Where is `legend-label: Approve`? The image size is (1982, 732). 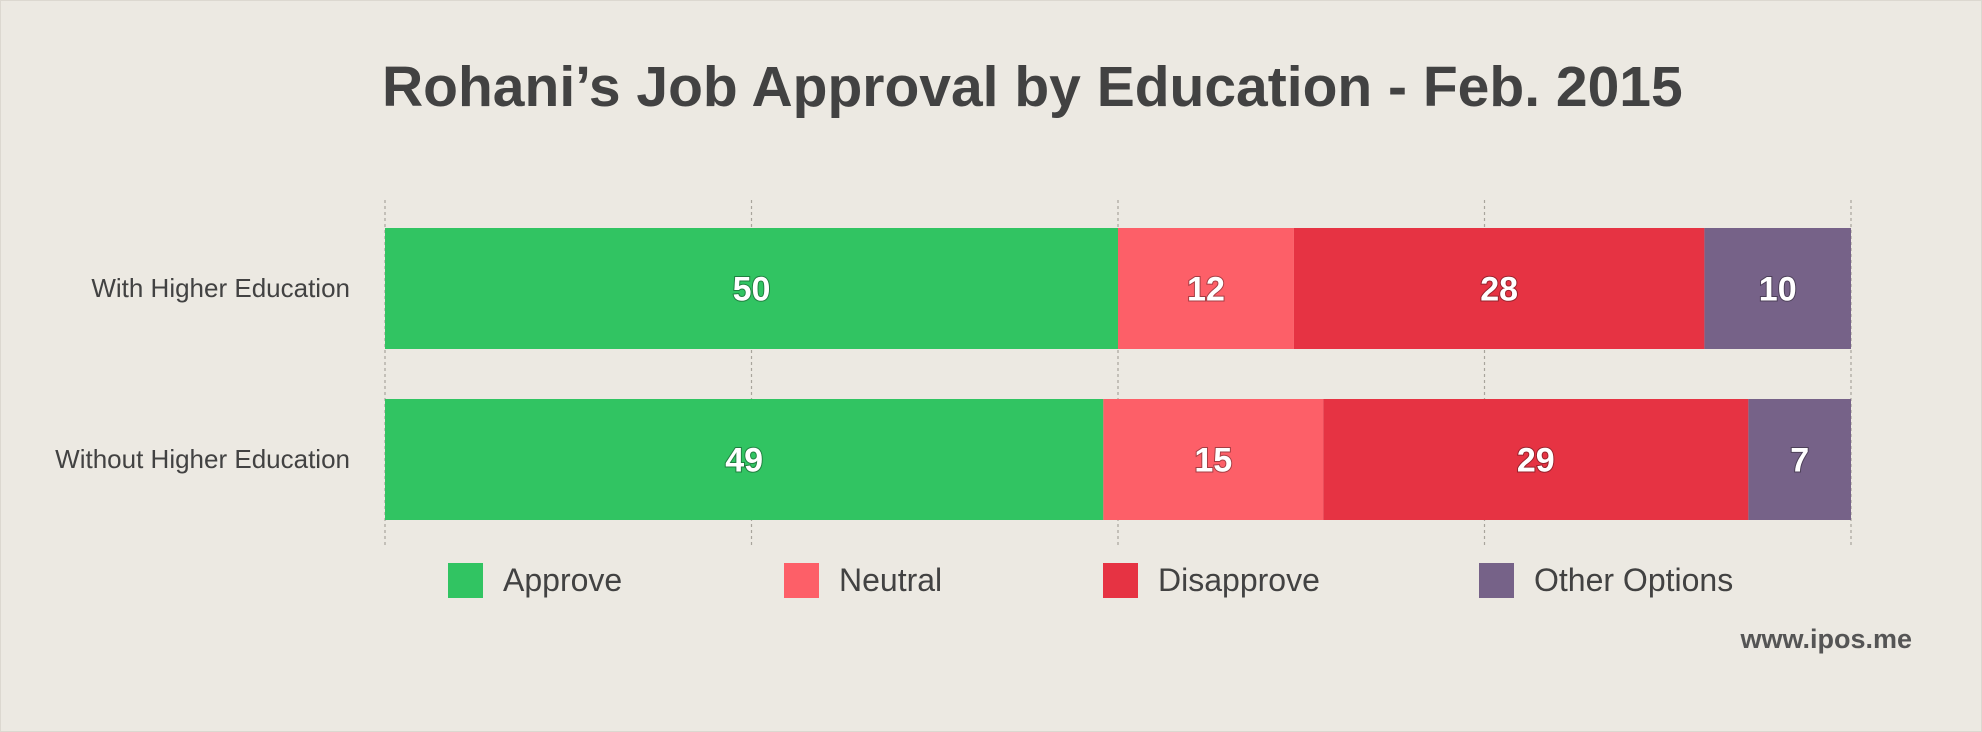 legend-label: Approve is located at coordinates (563, 579).